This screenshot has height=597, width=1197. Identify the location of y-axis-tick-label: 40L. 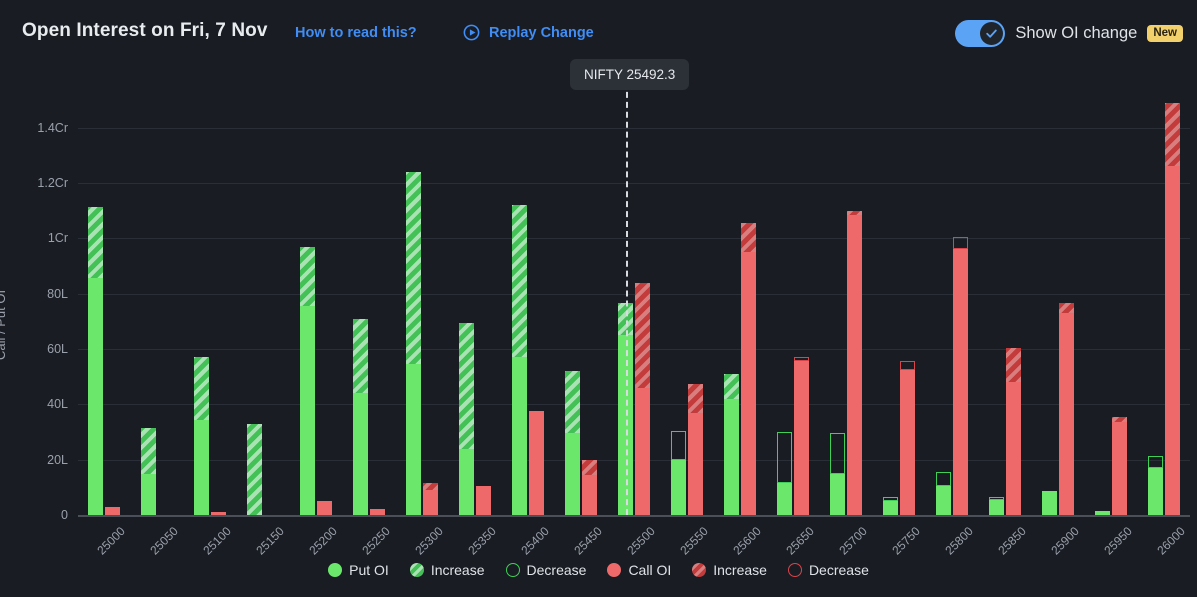
(57, 404).